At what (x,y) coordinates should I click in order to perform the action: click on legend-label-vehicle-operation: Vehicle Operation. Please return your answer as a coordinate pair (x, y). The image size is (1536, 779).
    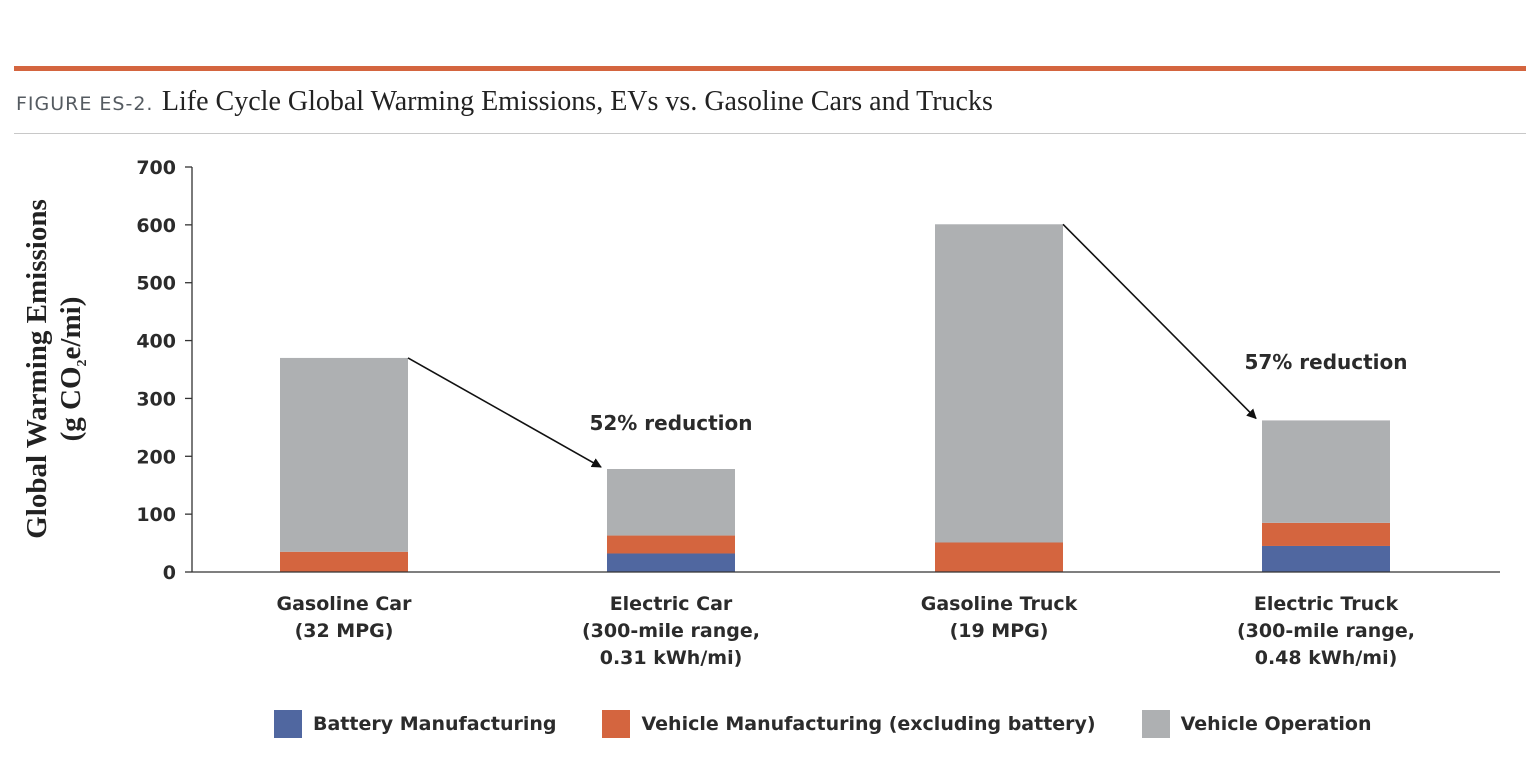
    Looking at the image, I should click on (1276, 724).